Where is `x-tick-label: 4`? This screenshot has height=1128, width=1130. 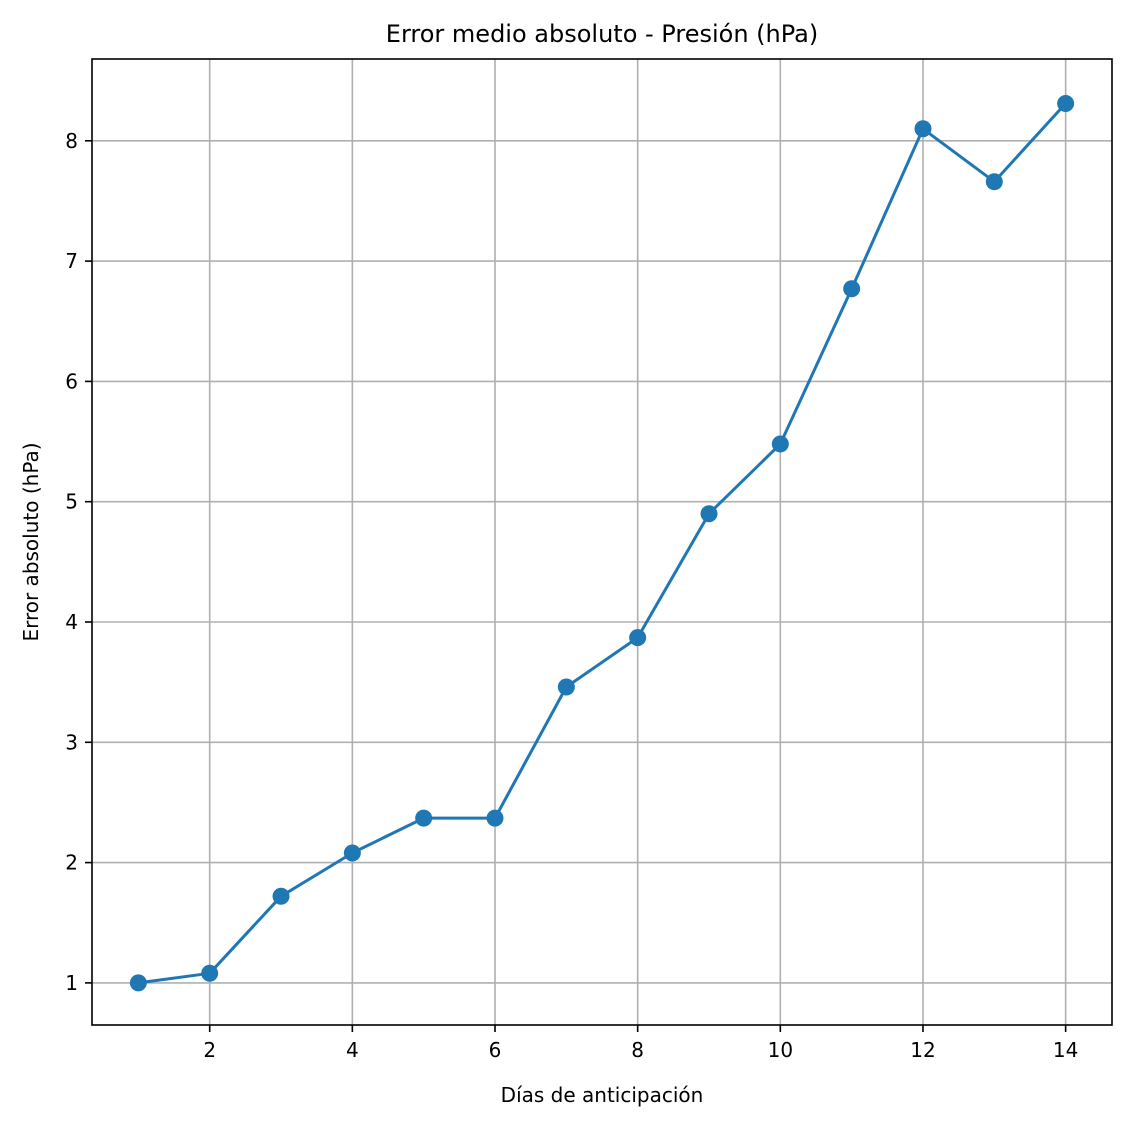
x-tick-label: 4 is located at coordinates (352, 1050).